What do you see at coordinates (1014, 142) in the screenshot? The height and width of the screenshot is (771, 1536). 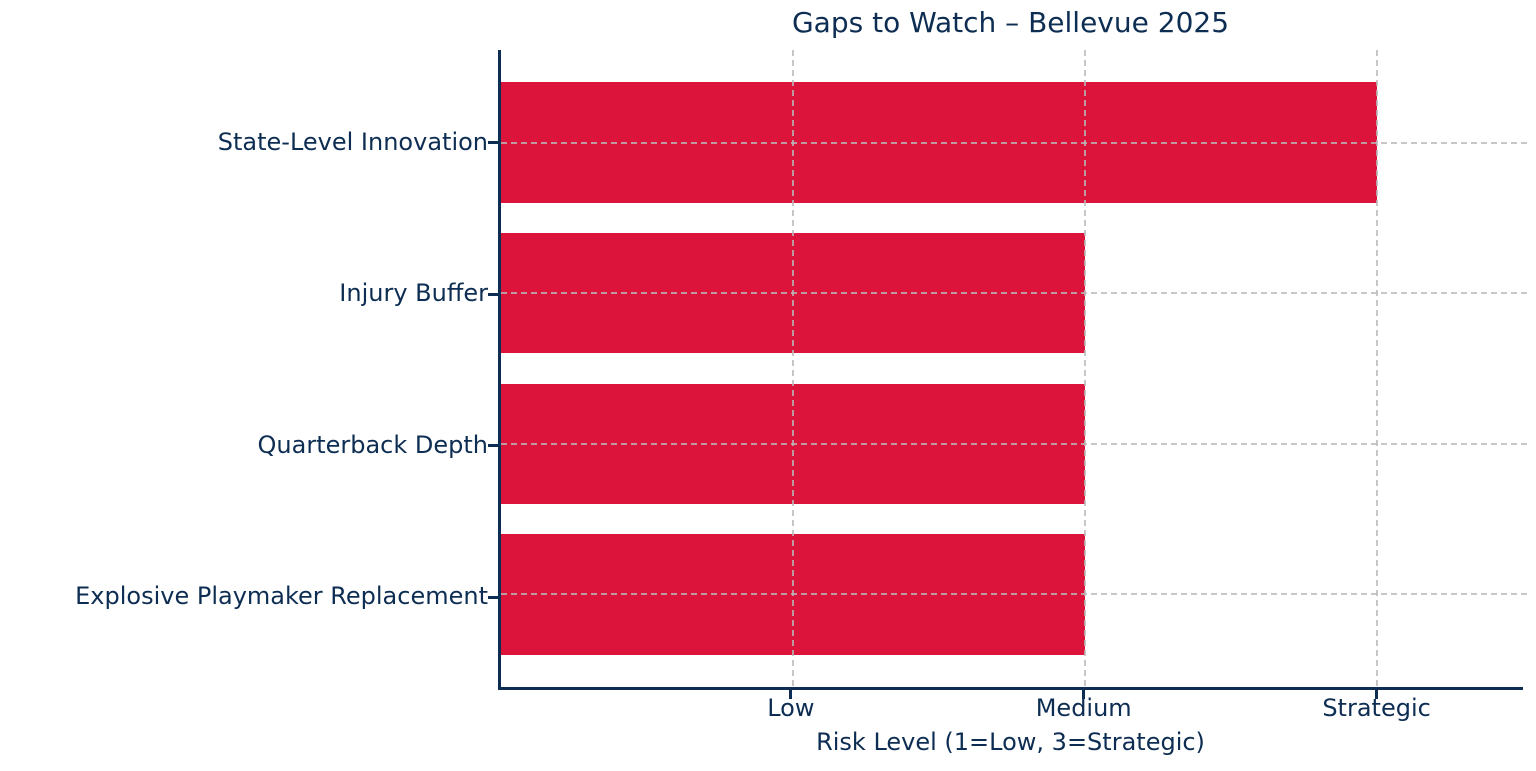 I see `gridline-y-state-level-innovation` at bounding box center [1014, 142].